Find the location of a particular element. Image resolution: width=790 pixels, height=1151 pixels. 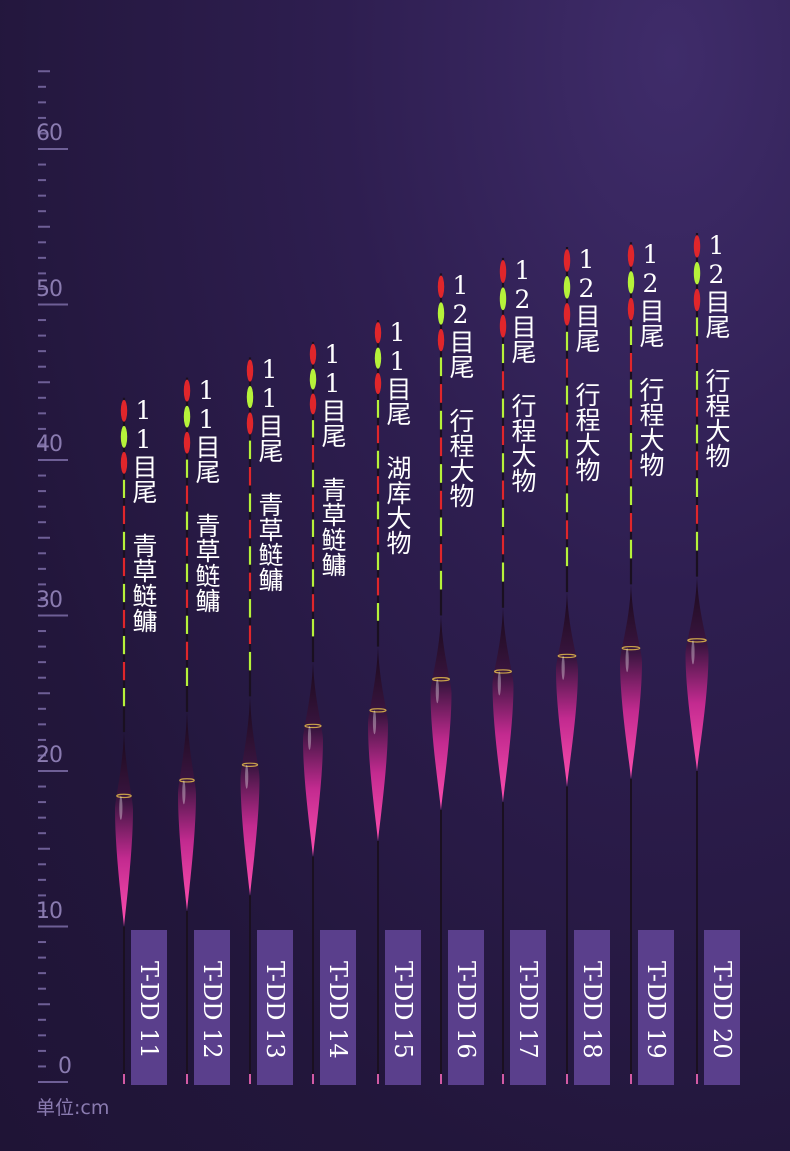

float-model-label: T-DD 20 is located at coordinates (722, 1007).